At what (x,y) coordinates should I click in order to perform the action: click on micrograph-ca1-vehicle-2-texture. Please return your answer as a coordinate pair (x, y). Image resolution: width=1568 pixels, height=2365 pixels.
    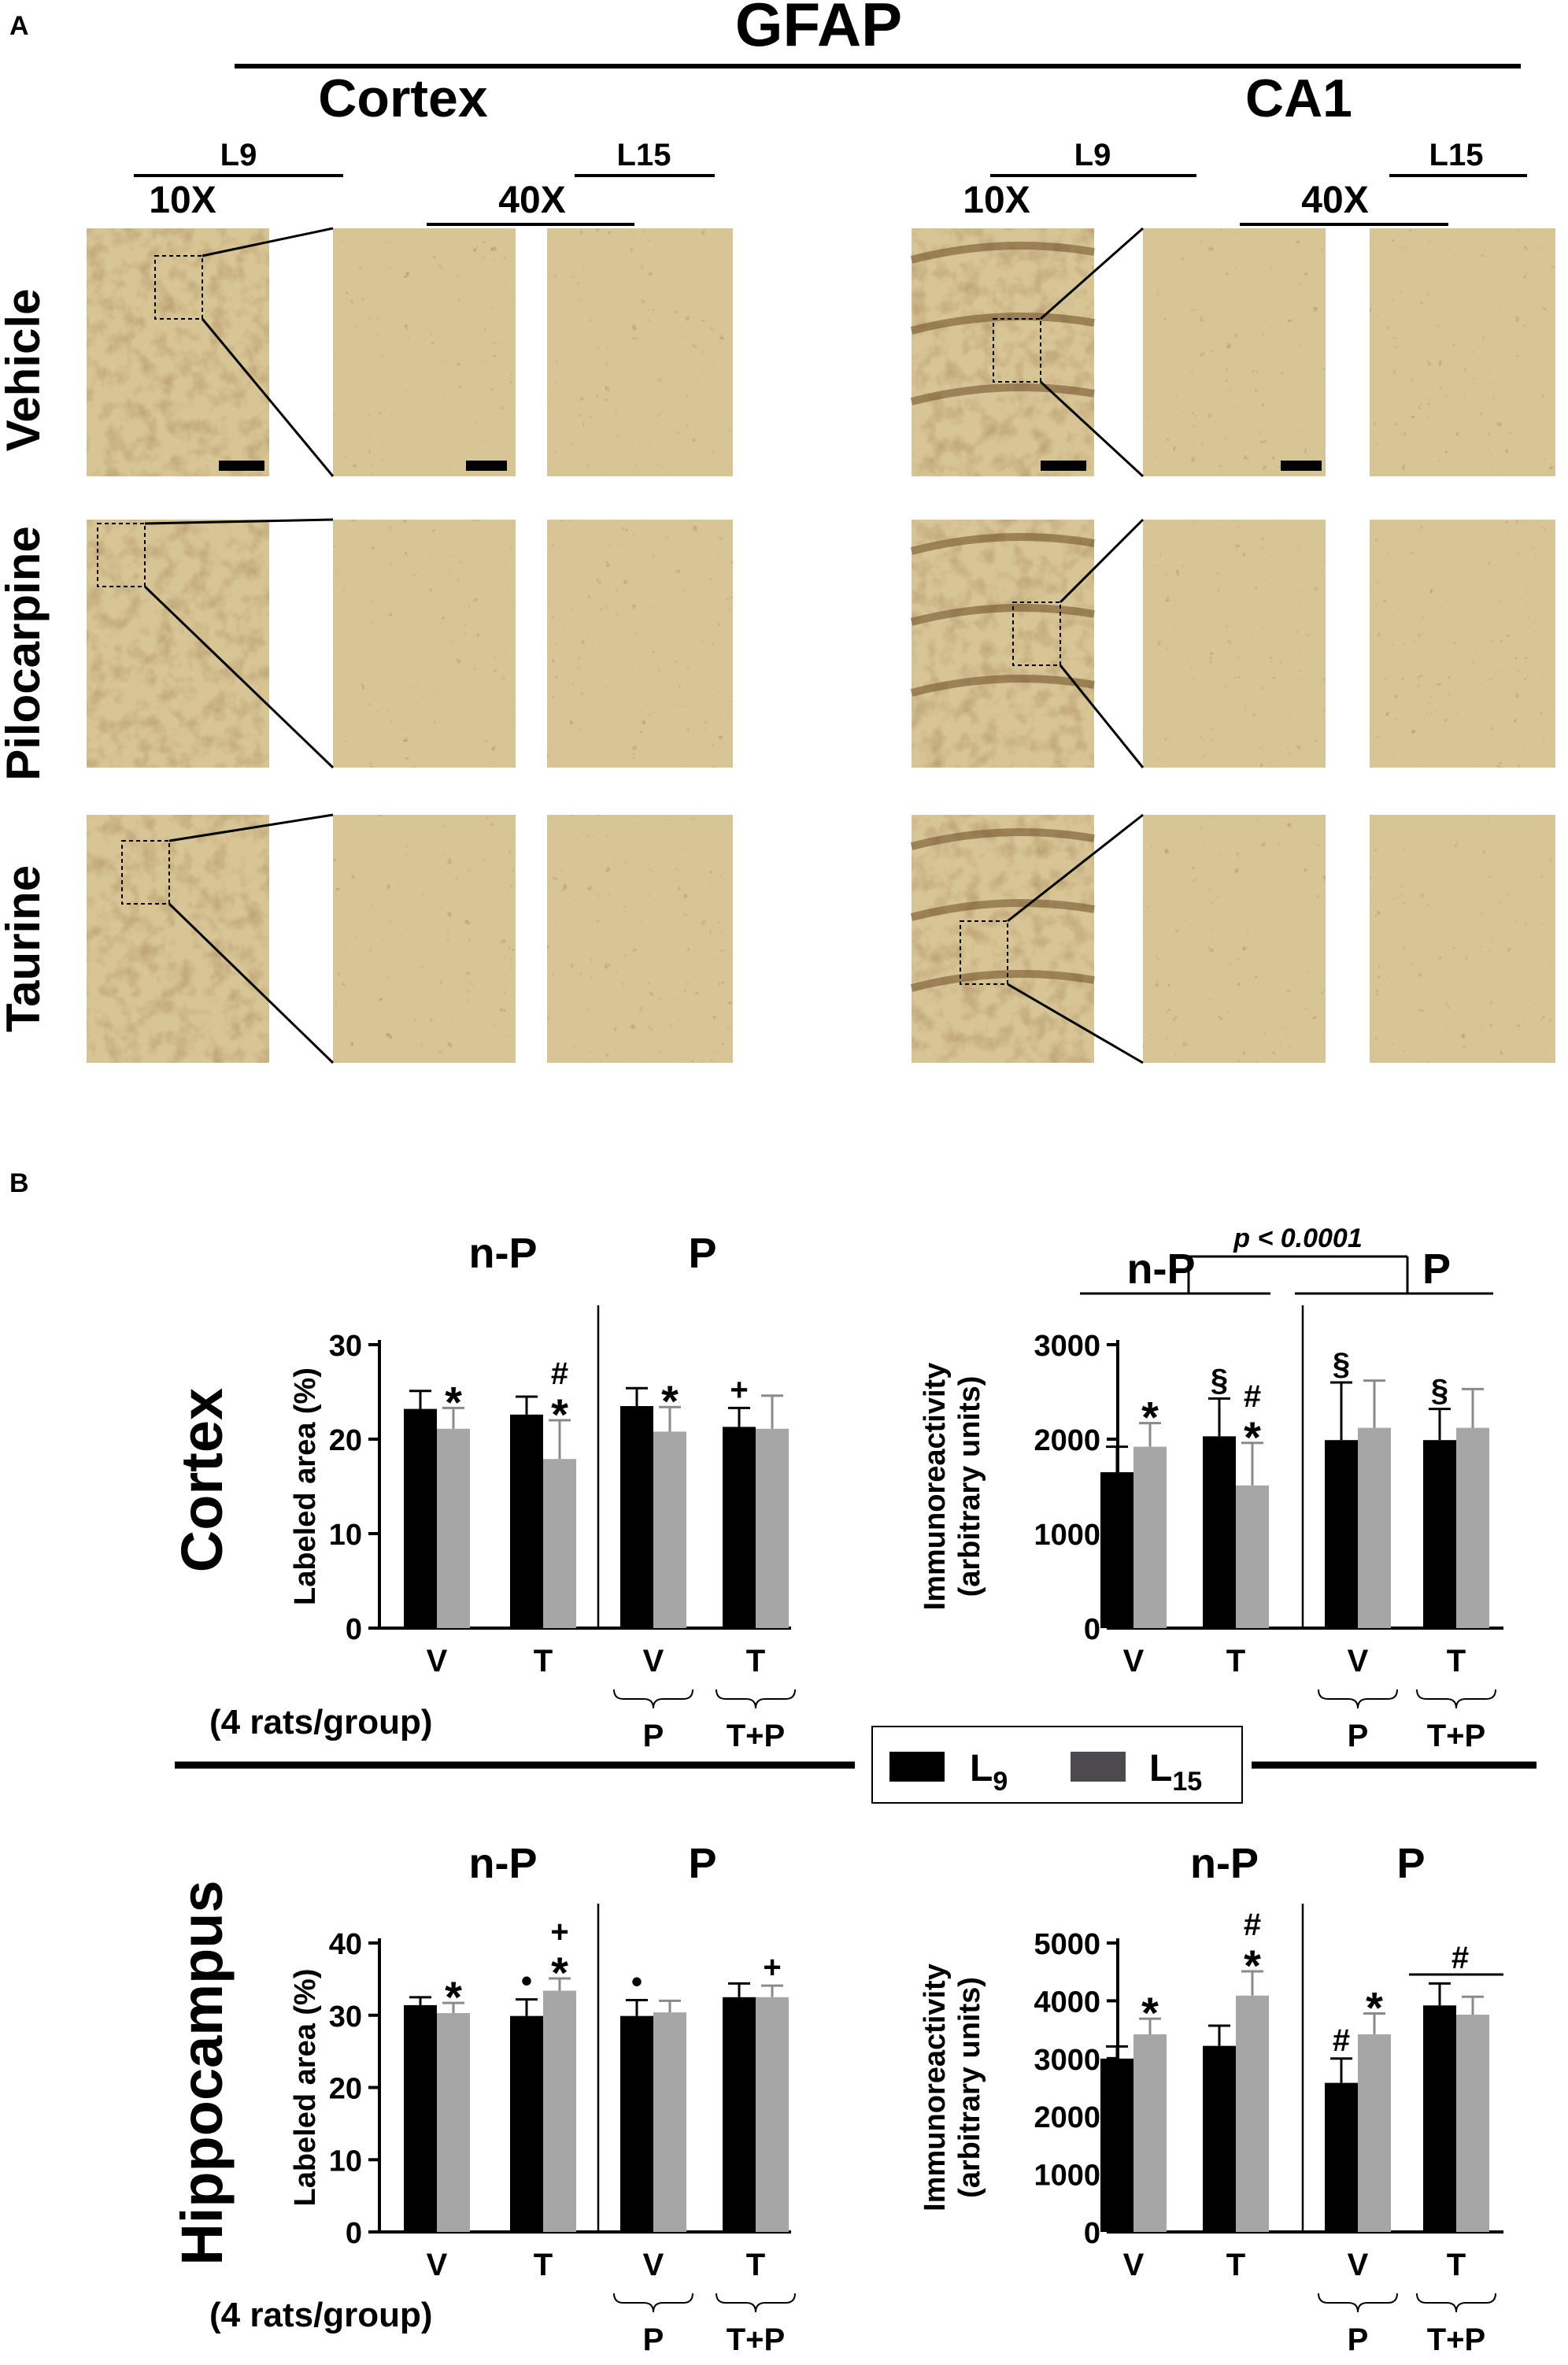
    Looking at the image, I should click on (1462, 352).